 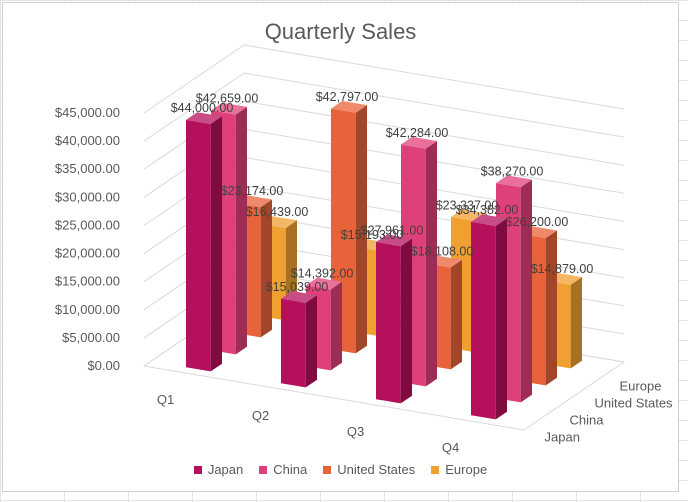 I want to click on y-tick-label: $20,000.00, so click(x=87, y=253).